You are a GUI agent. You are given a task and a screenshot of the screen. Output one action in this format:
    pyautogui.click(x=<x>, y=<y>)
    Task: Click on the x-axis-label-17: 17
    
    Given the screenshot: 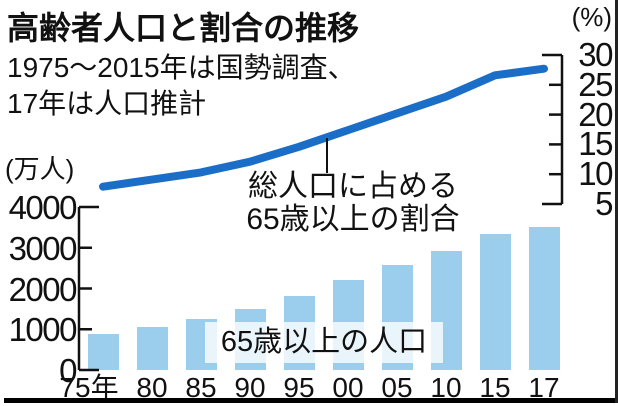 What is the action you would take?
    pyautogui.click(x=544, y=387)
    